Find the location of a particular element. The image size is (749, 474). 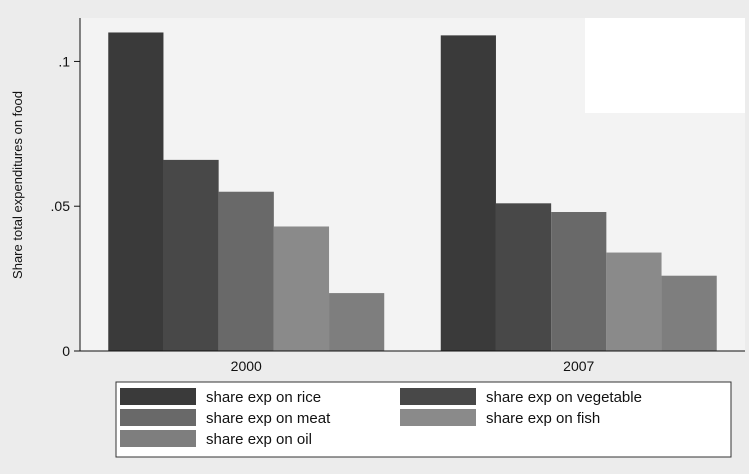

y-tick-label: .1 is located at coordinates (64, 61).